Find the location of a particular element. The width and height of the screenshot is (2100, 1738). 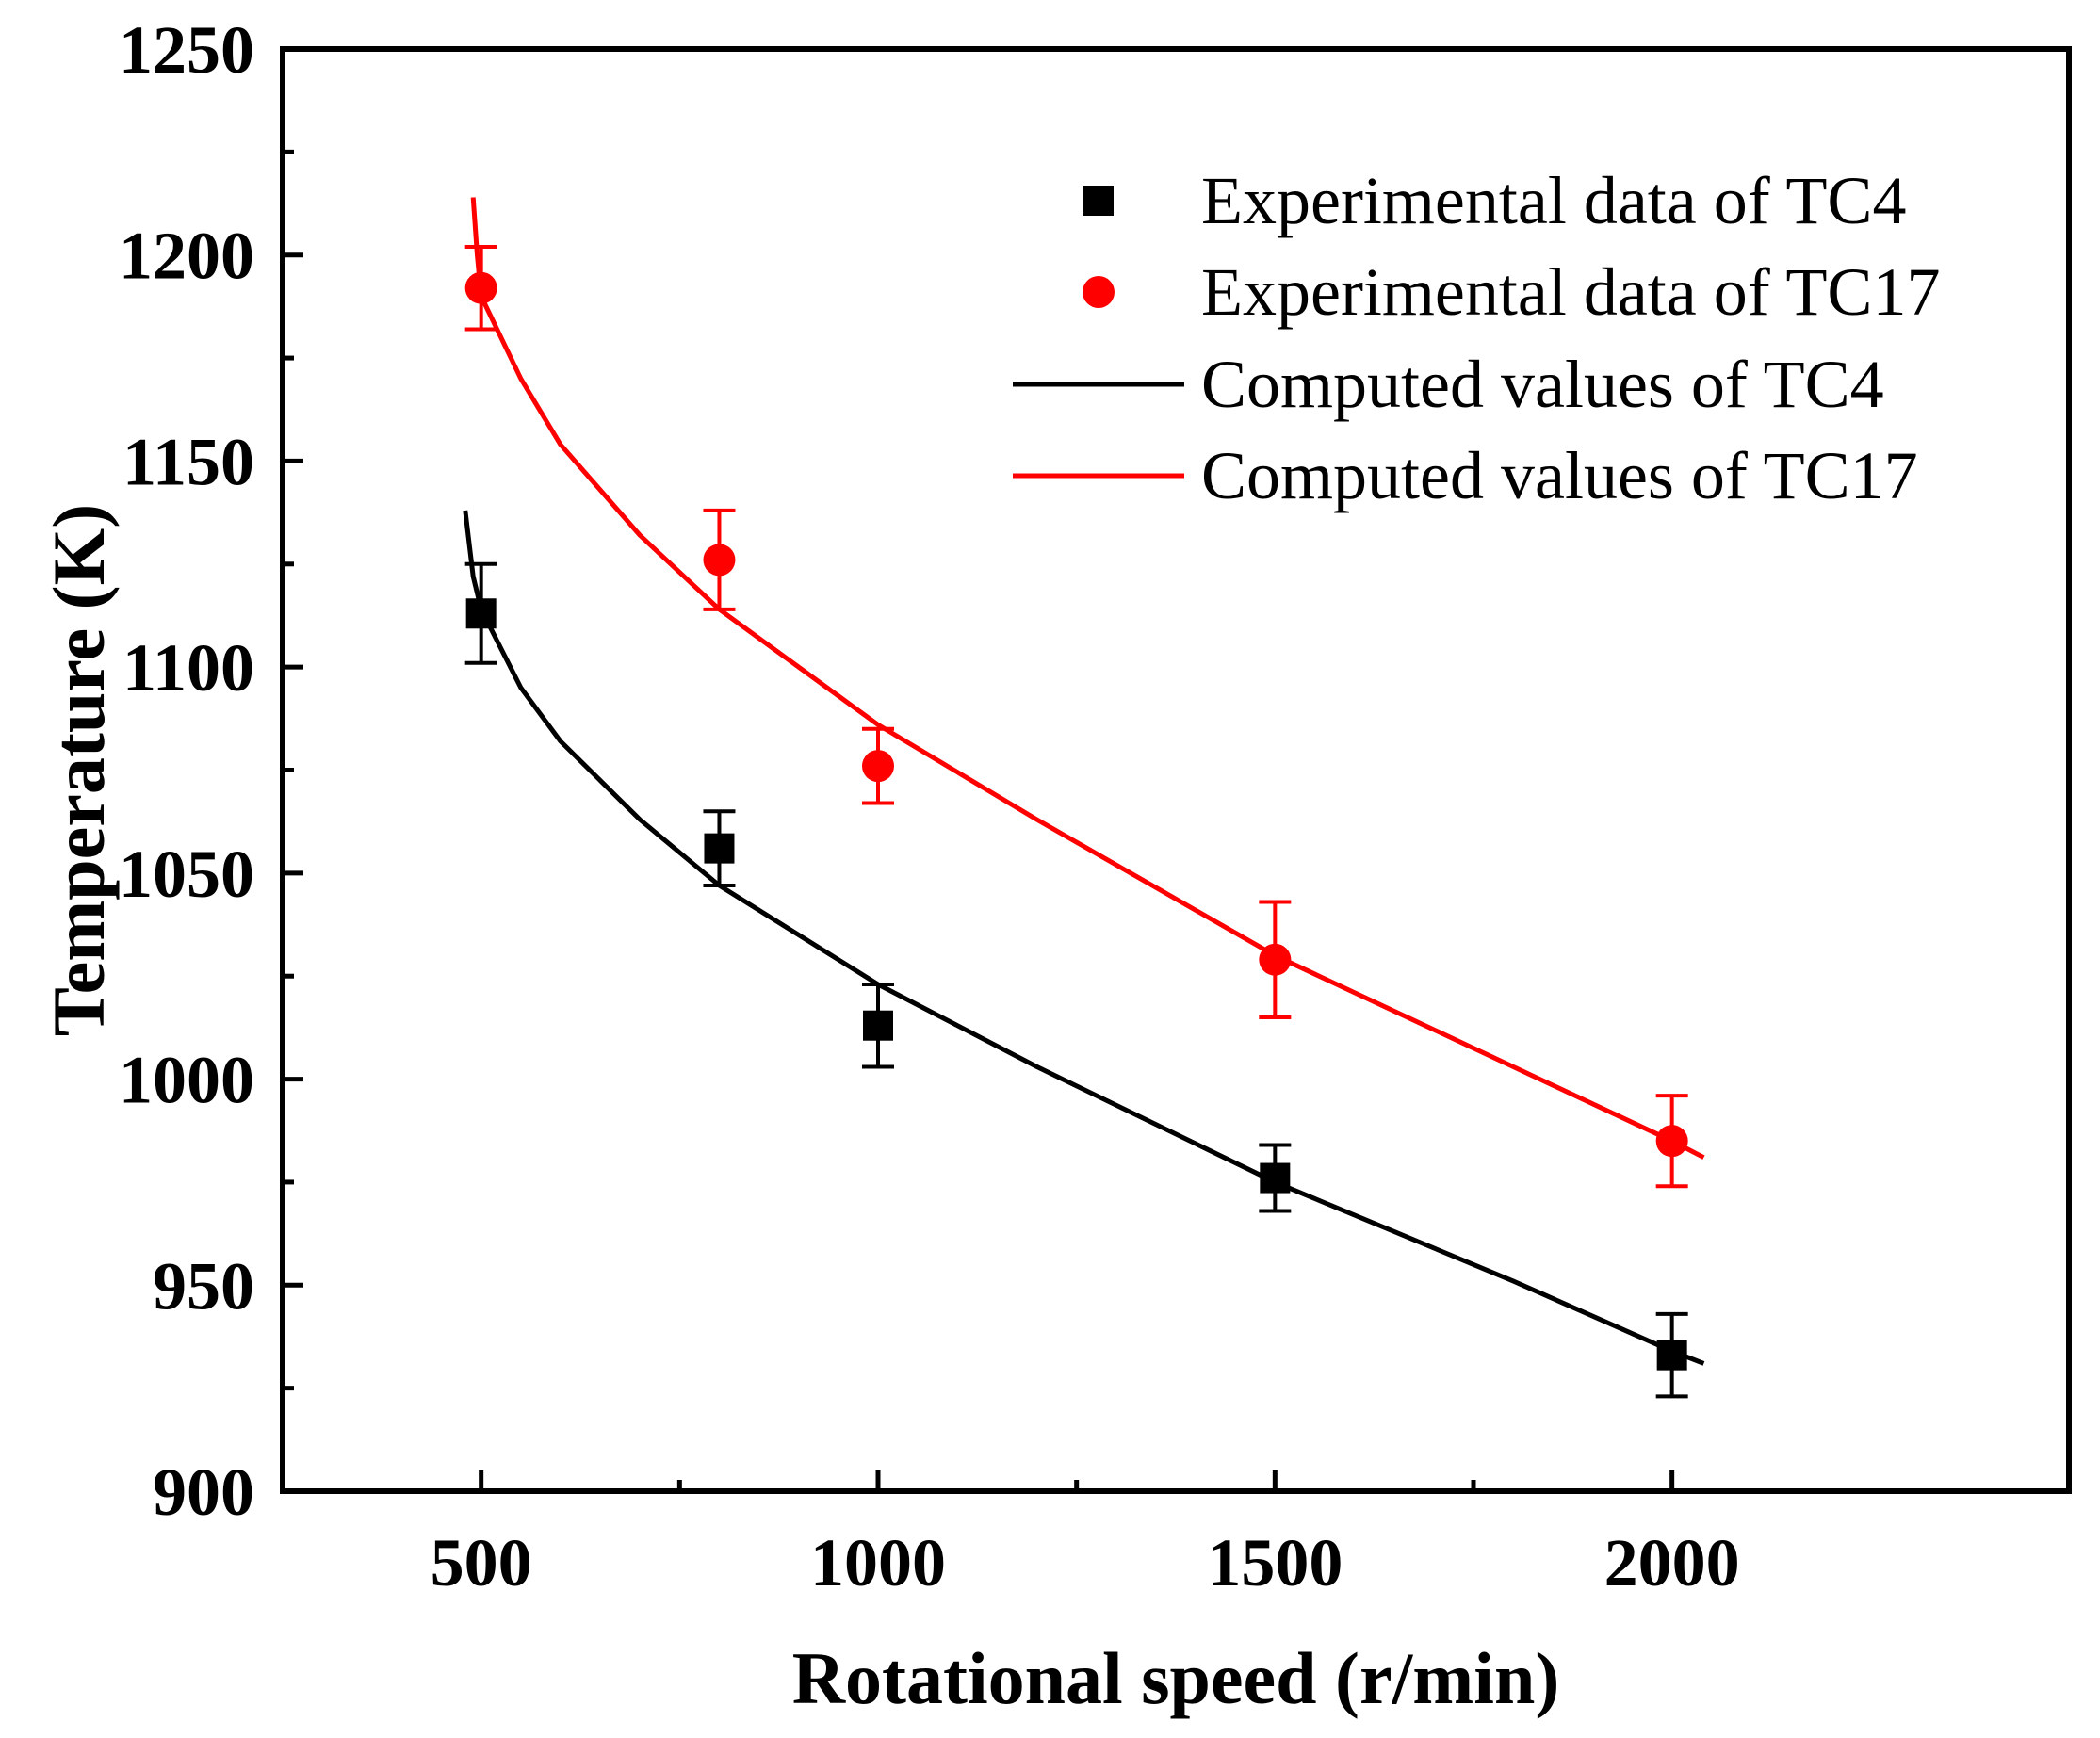

legend-label: Experimental data of TC17 is located at coordinates (1570, 292).